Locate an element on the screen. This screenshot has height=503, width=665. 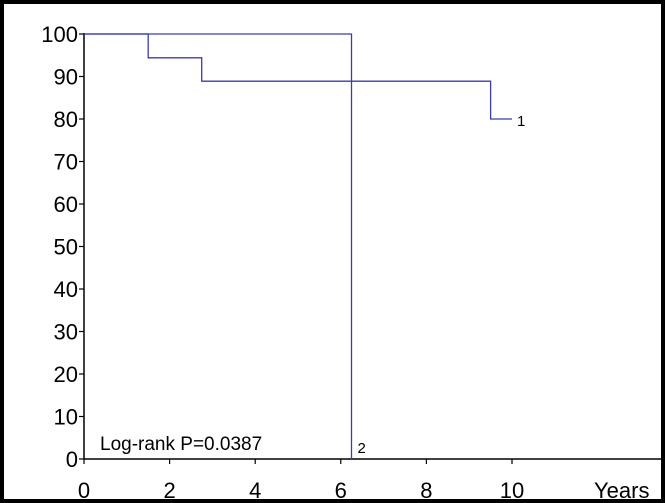
series-1-line is located at coordinates (298, 76).